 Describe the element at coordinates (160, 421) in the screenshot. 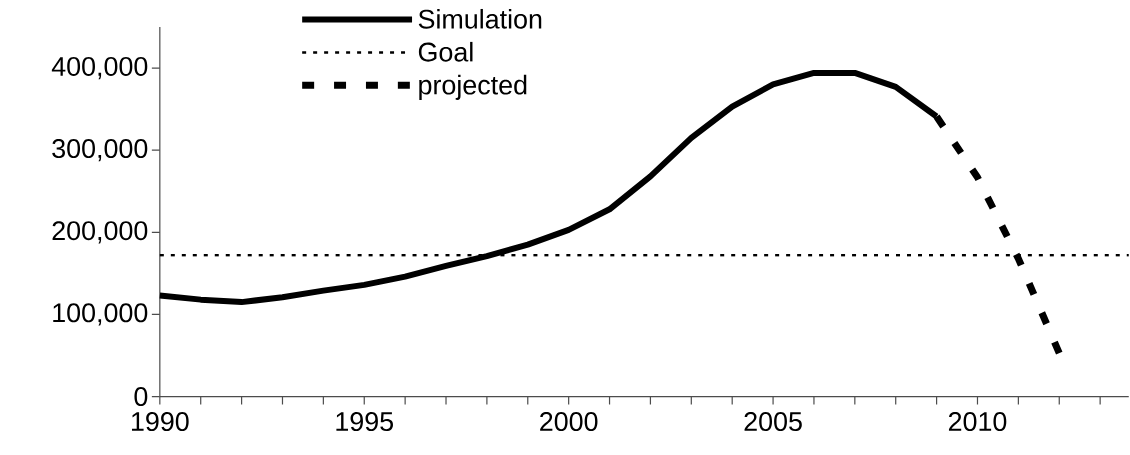

I see `x-tick-label: 1990` at that location.